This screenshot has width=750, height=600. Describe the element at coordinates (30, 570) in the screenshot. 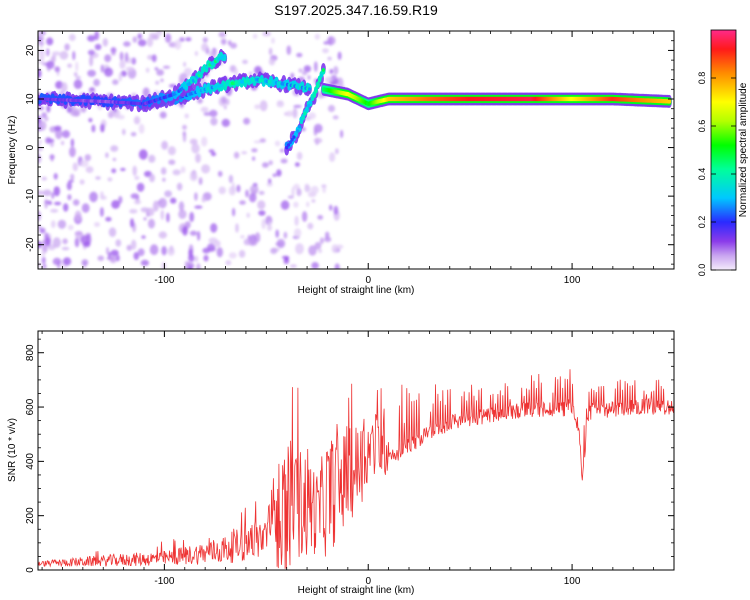

I see `y-tick-label: 0` at that location.